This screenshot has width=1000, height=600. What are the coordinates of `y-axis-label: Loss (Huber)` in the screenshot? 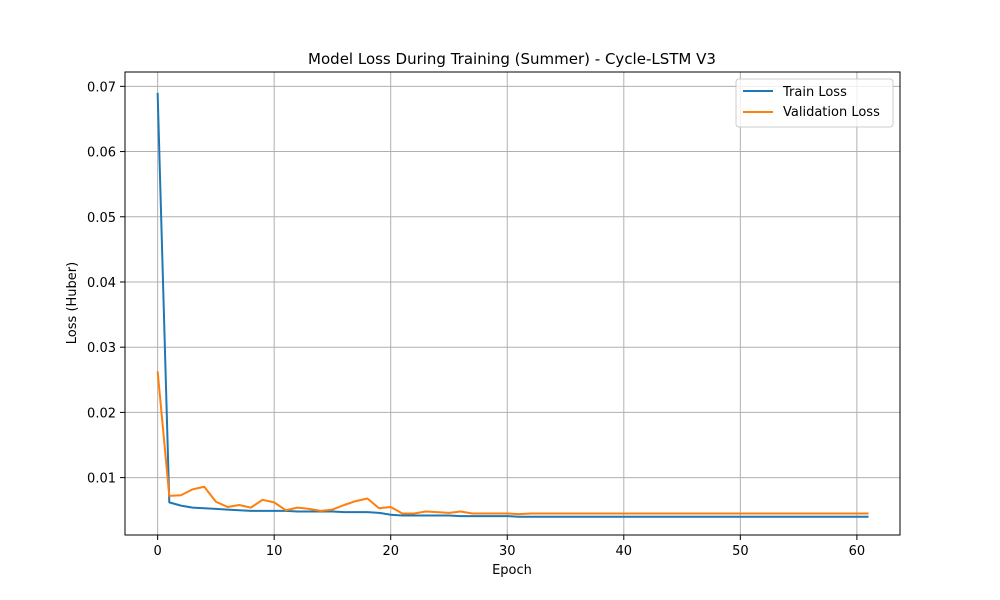 It's located at (72, 303).